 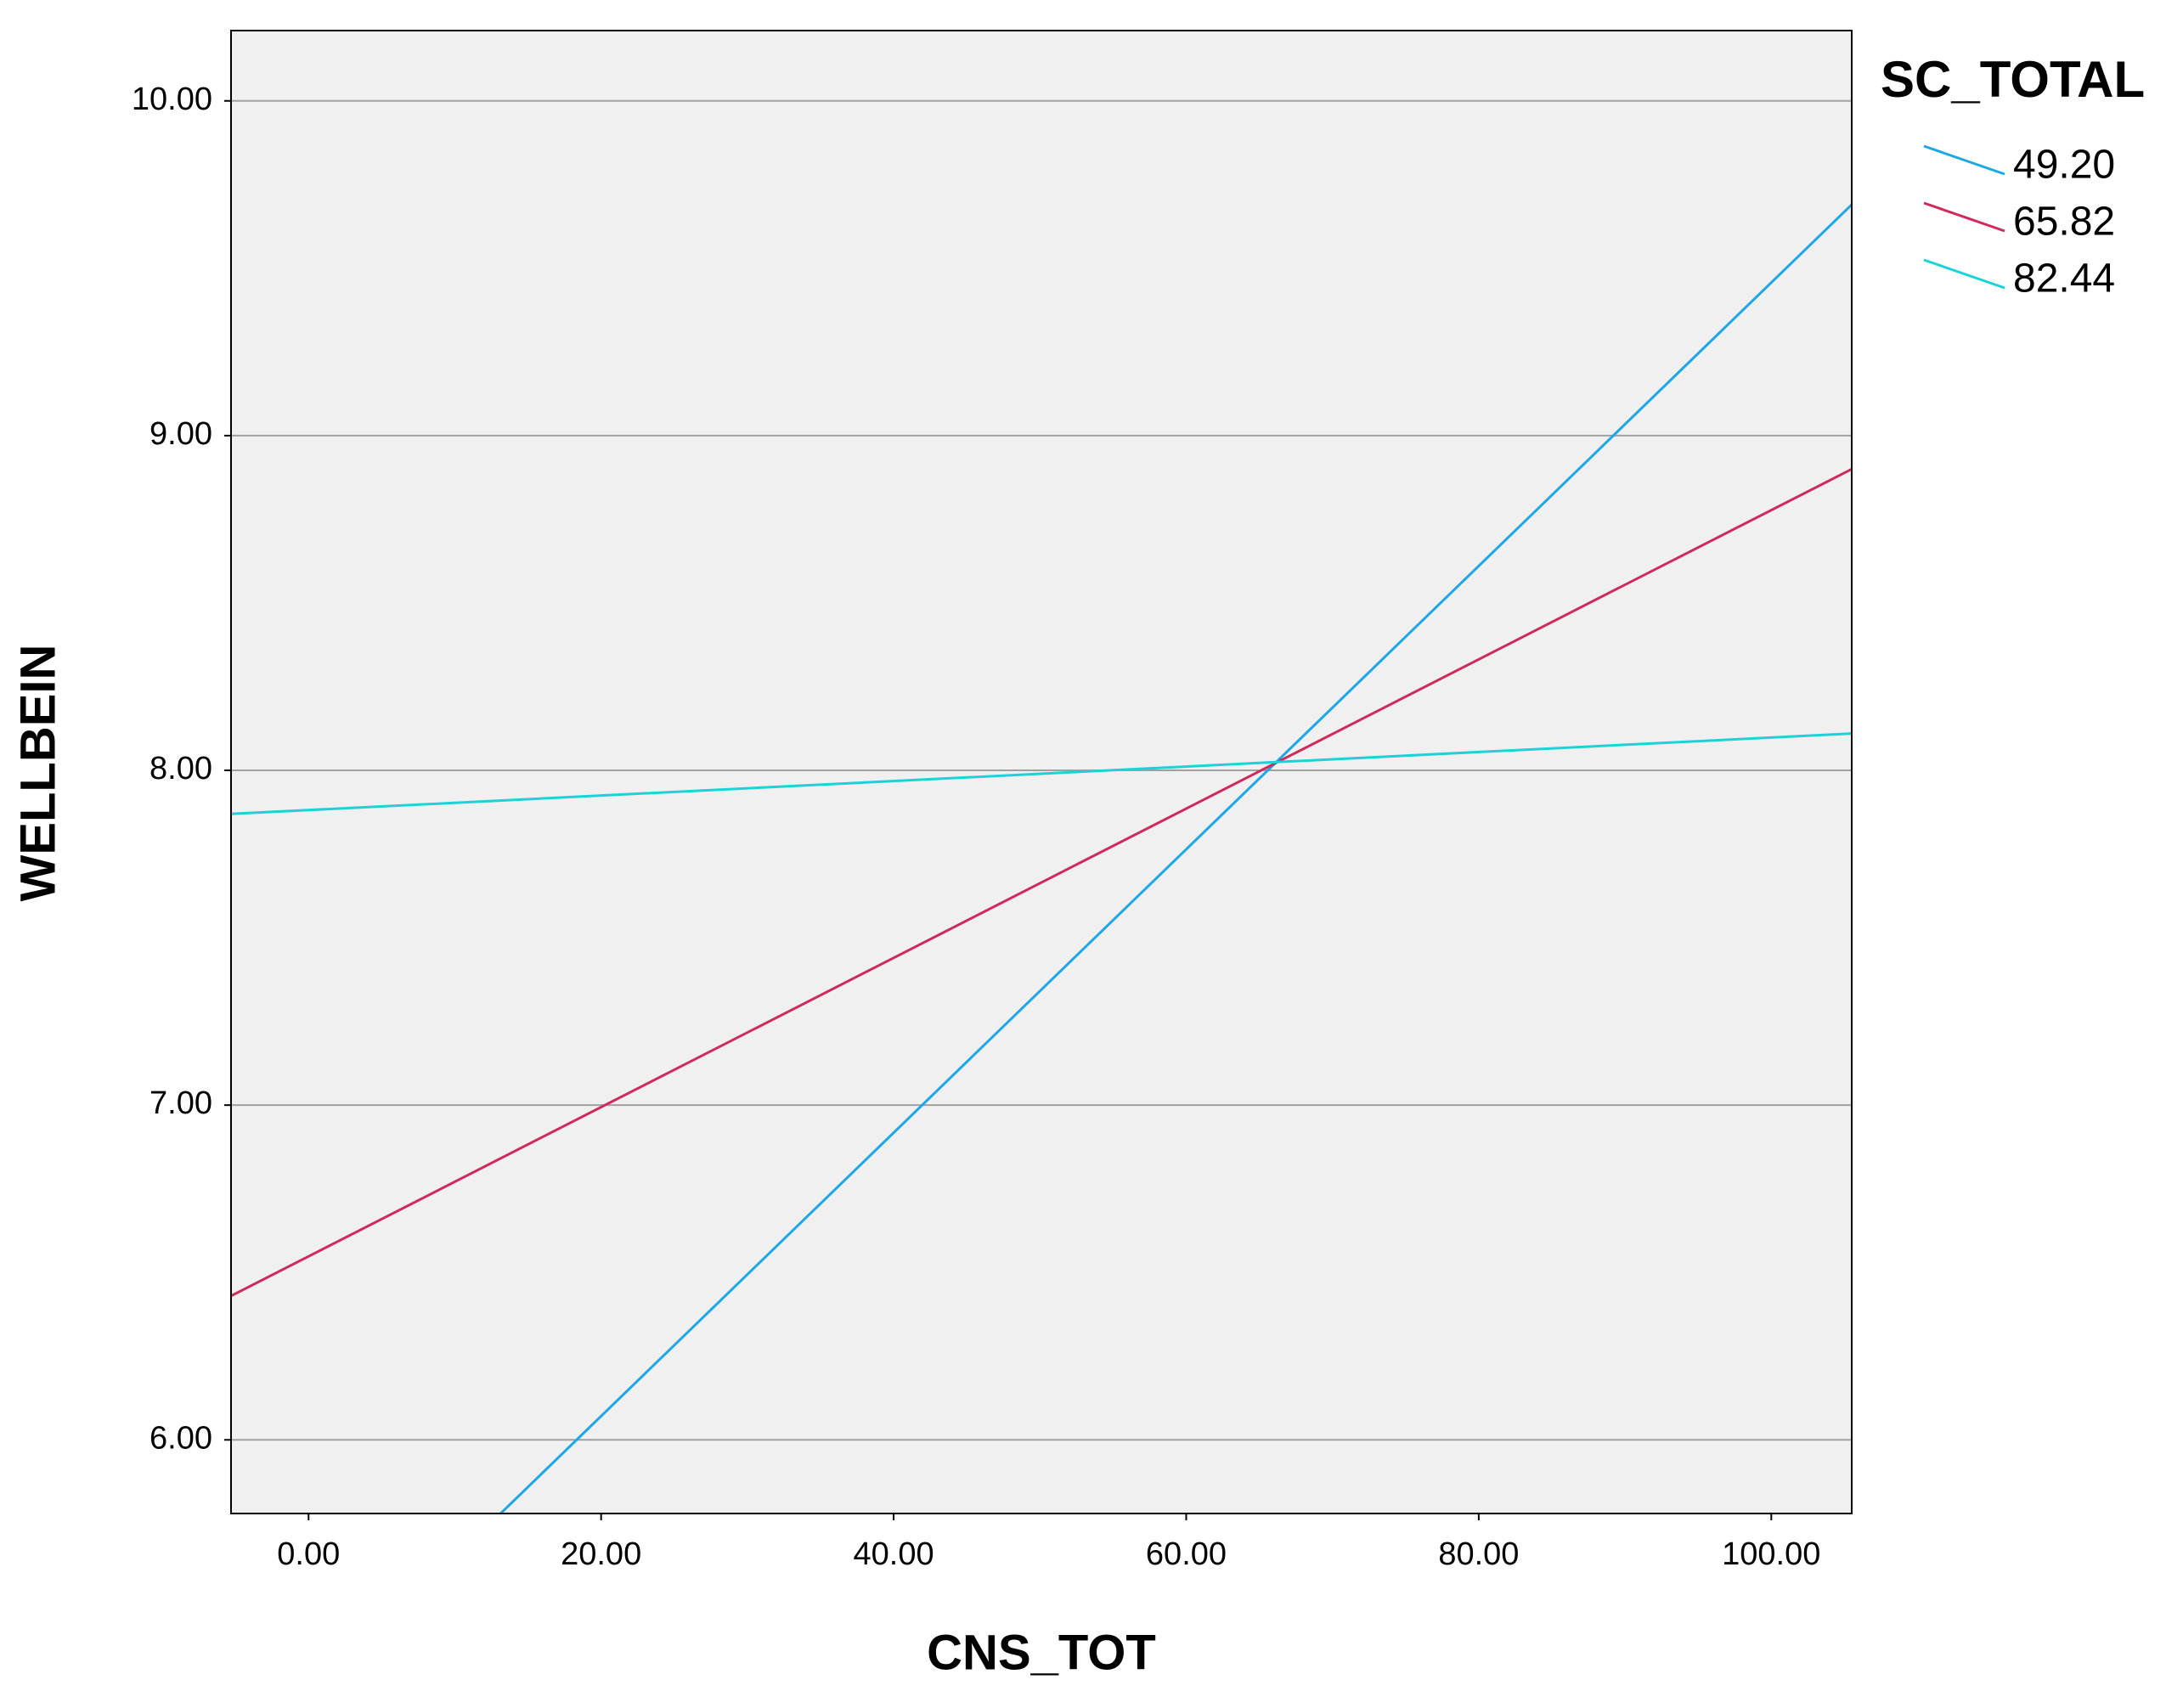 I want to click on y-tick-label: 6.00, so click(x=180, y=1438).